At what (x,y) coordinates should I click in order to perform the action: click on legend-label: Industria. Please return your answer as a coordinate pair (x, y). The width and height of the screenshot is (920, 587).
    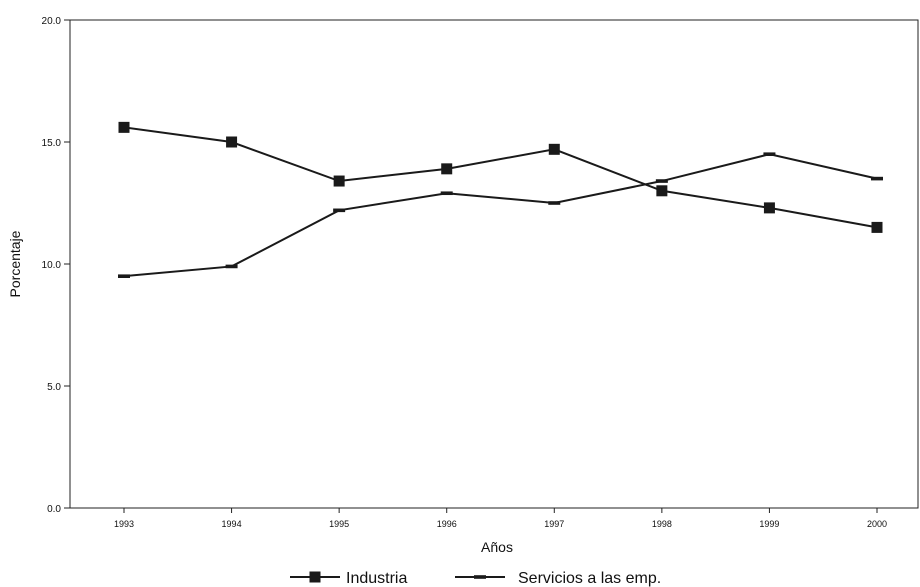
    Looking at the image, I should click on (376, 578).